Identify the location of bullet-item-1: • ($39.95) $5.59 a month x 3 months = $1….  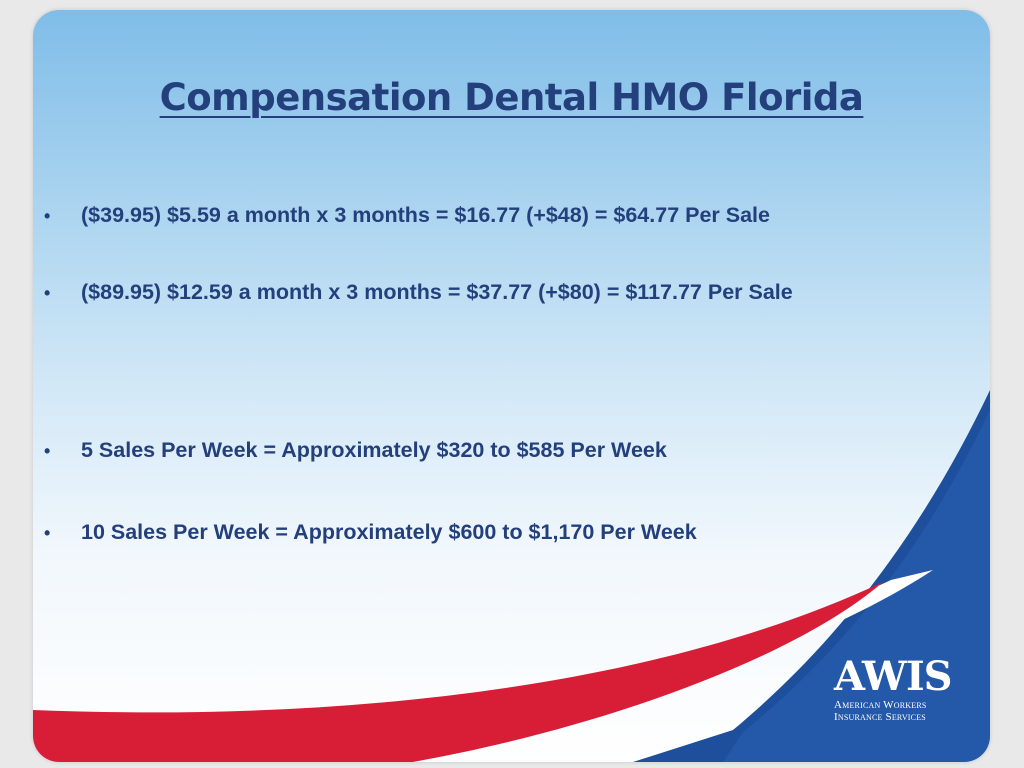
(407, 215).